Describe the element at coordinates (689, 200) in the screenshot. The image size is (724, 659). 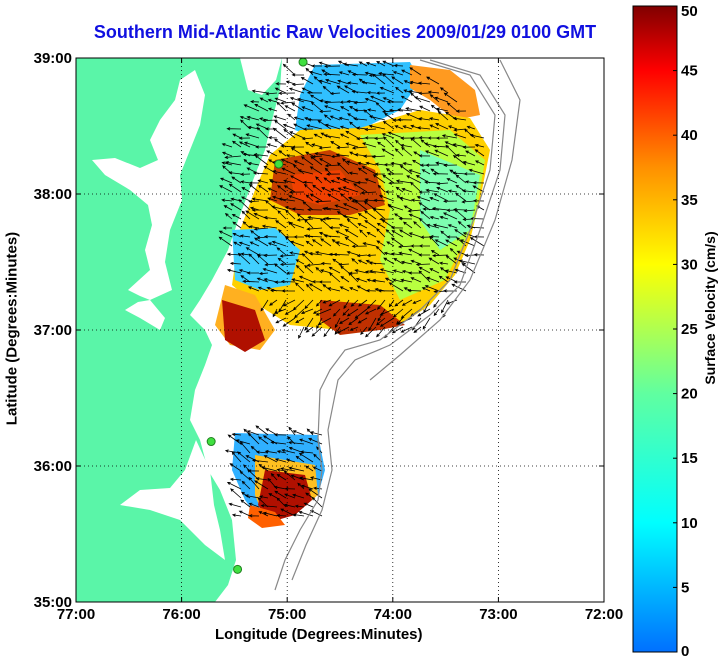
I see `colorbar-tick-label: 35` at that location.